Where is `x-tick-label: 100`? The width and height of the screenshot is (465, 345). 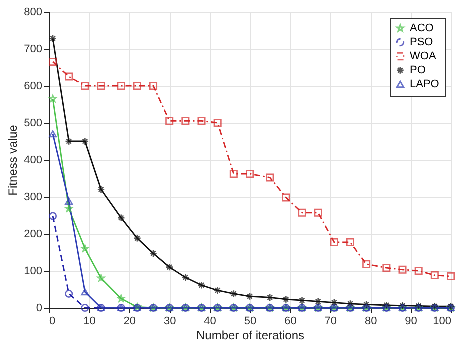
x-tick-label: 100 is located at coordinates (442, 322).